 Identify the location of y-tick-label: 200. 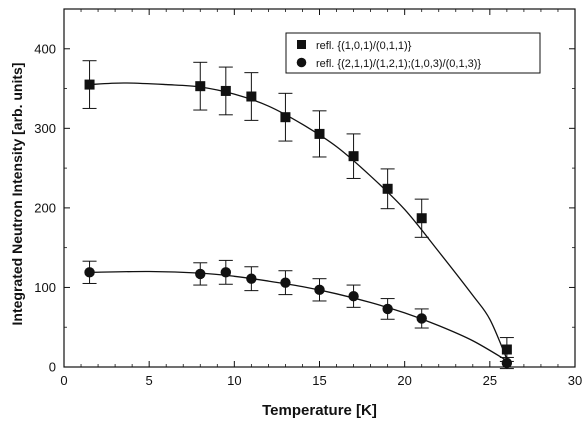
(45, 207).